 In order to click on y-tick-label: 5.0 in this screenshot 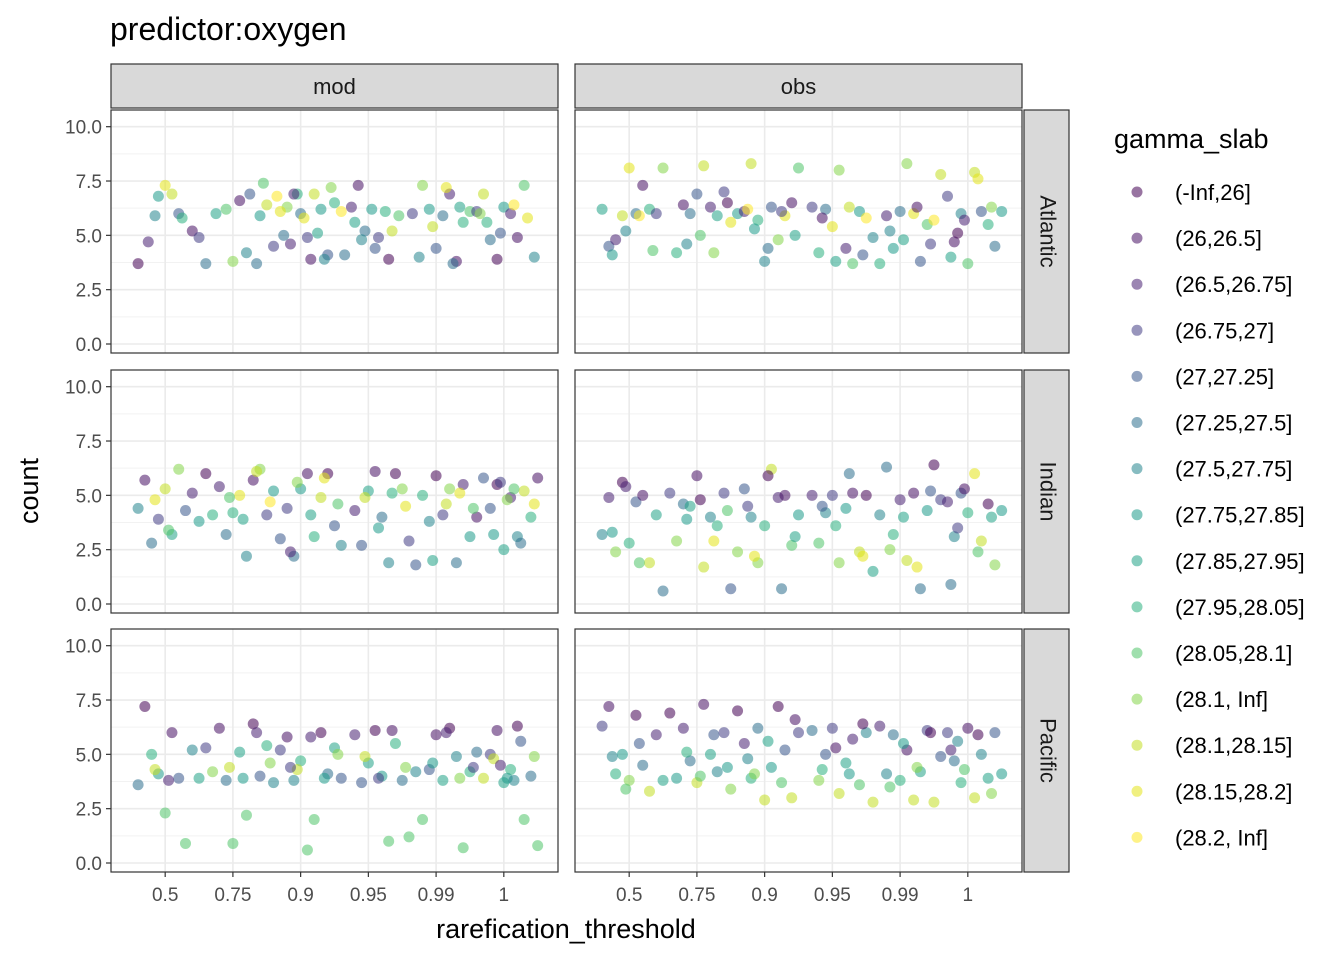, I will do `click(89, 496)`.